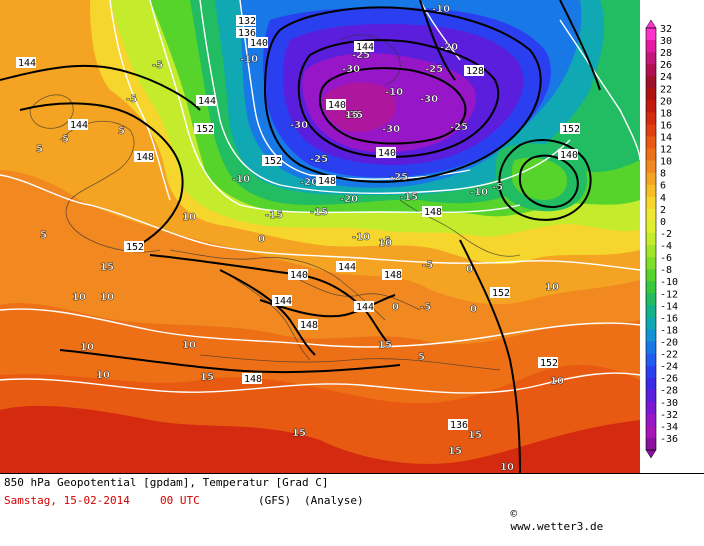  What do you see at coordinates (669, 427) in the screenshot?
I see `legend-value-label: -34` at bounding box center [669, 427].